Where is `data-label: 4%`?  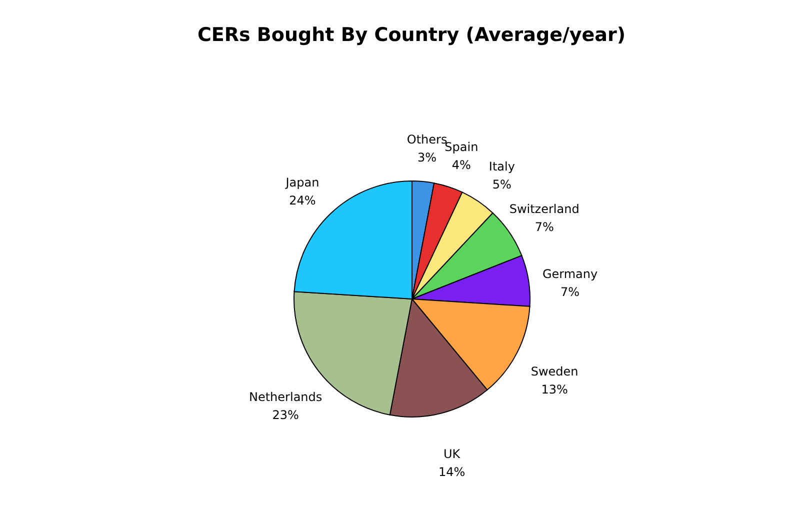 data-label: 4% is located at coordinates (461, 165).